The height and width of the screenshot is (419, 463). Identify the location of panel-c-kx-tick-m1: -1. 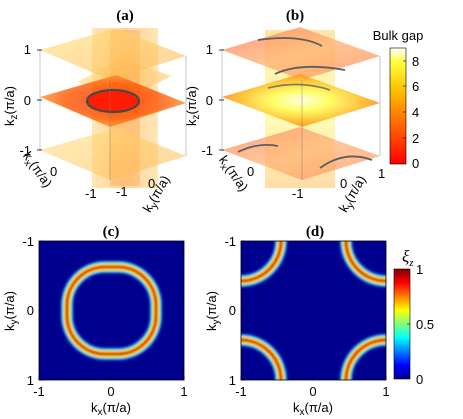
(39, 391).